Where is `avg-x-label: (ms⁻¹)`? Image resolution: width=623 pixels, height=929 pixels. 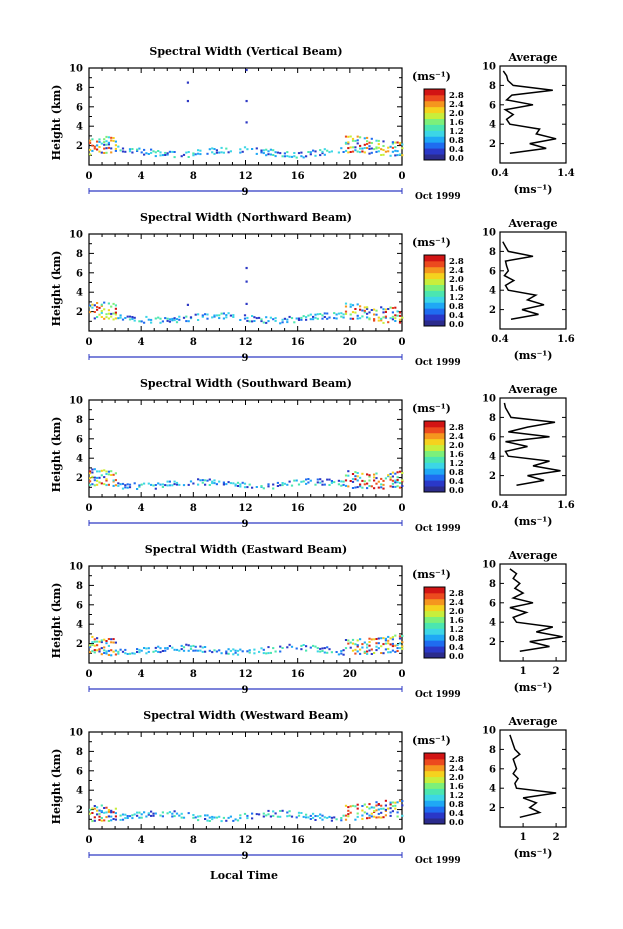
avg-x-label: (ms⁻¹) is located at coordinates (533, 521).